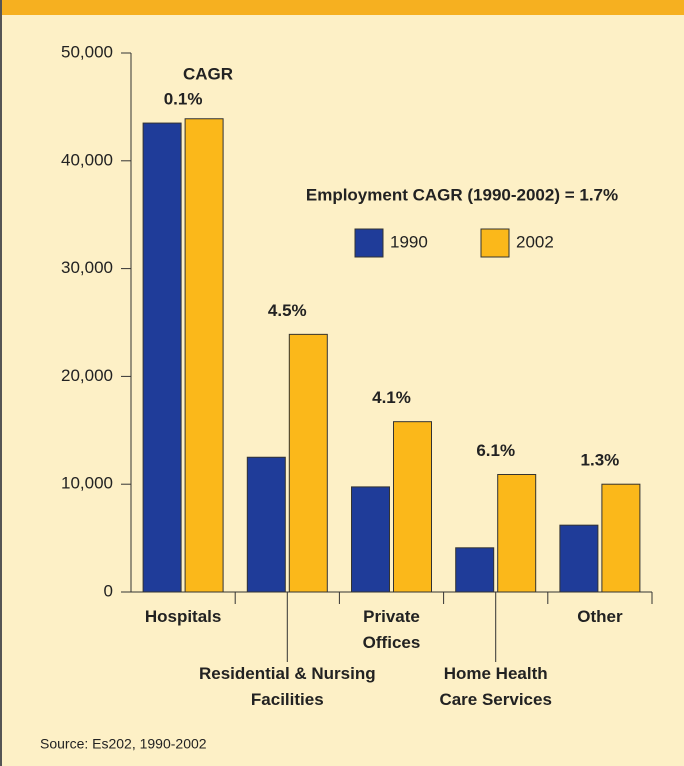 The width and height of the screenshot is (684, 766). I want to click on y-tick-label: 0, so click(108, 590).